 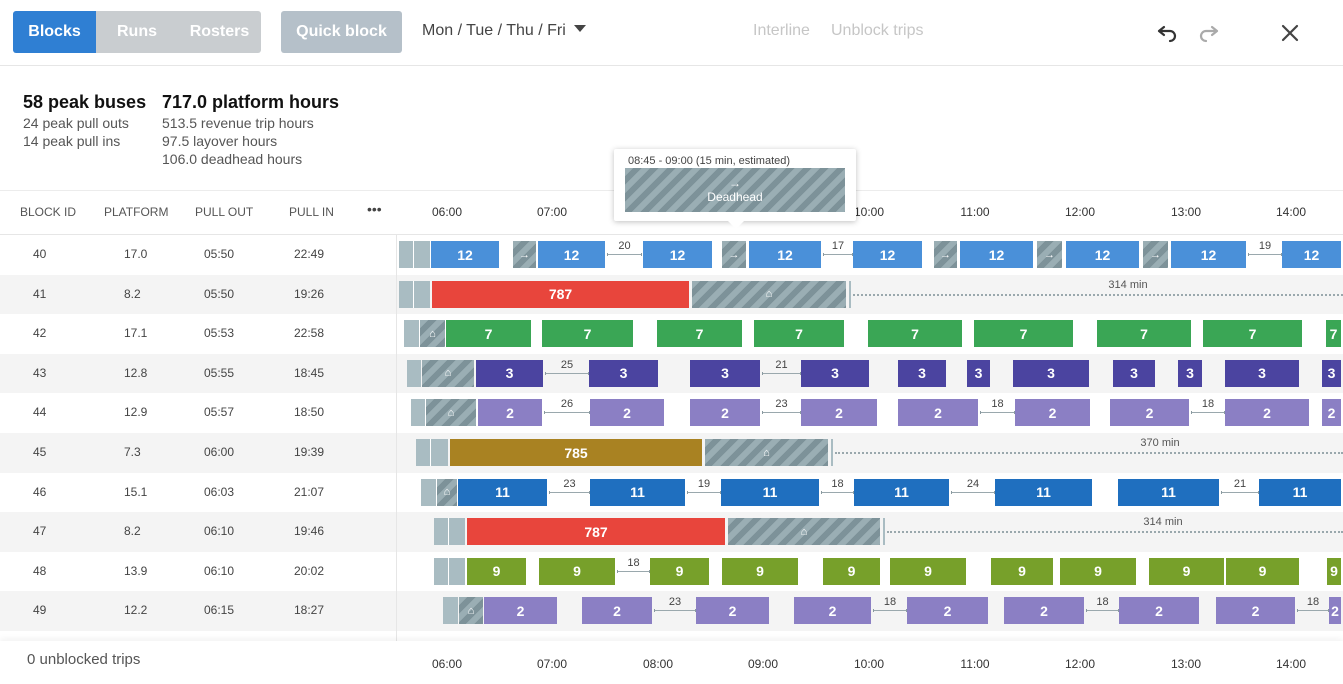 What do you see at coordinates (1166, 33) in the screenshot?
I see `undo-icon` at bounding box center [1166, 33].